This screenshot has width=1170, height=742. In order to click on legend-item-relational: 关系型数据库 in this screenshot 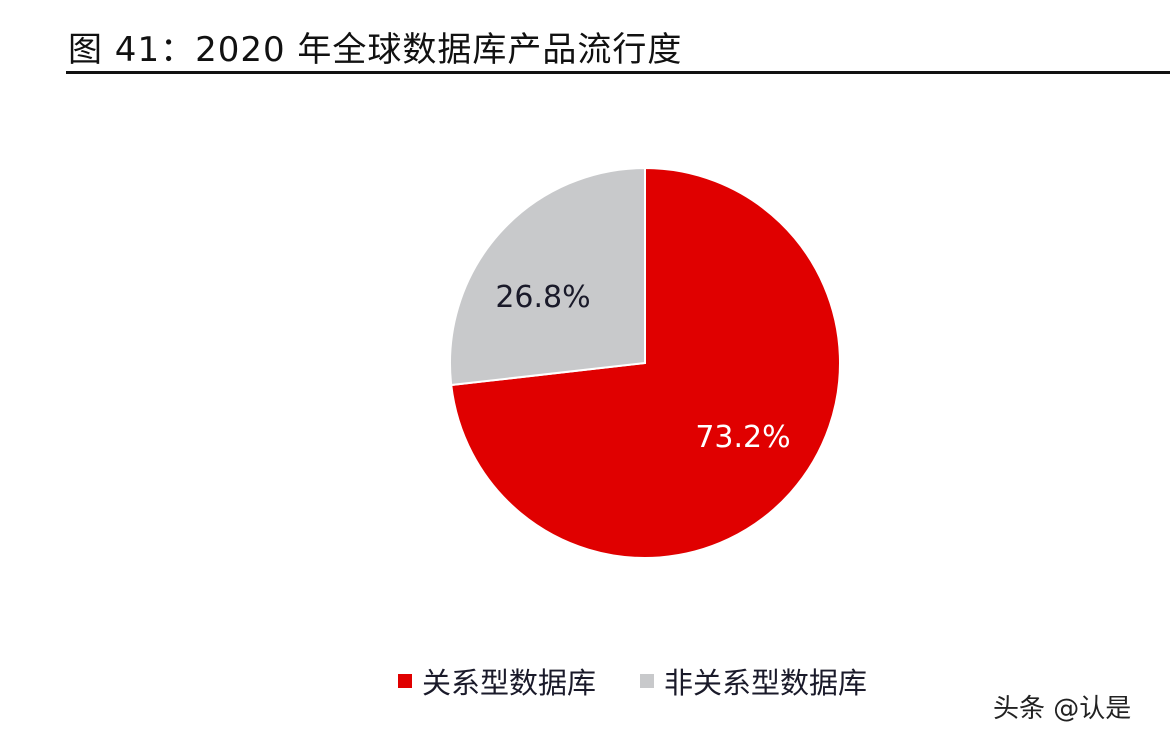, I will do `click(497, 681)`.